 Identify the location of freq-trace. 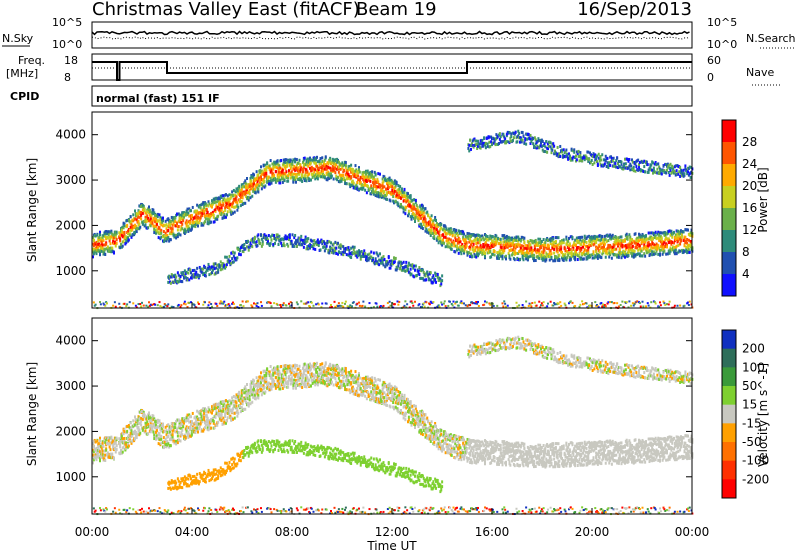
(392, 71).